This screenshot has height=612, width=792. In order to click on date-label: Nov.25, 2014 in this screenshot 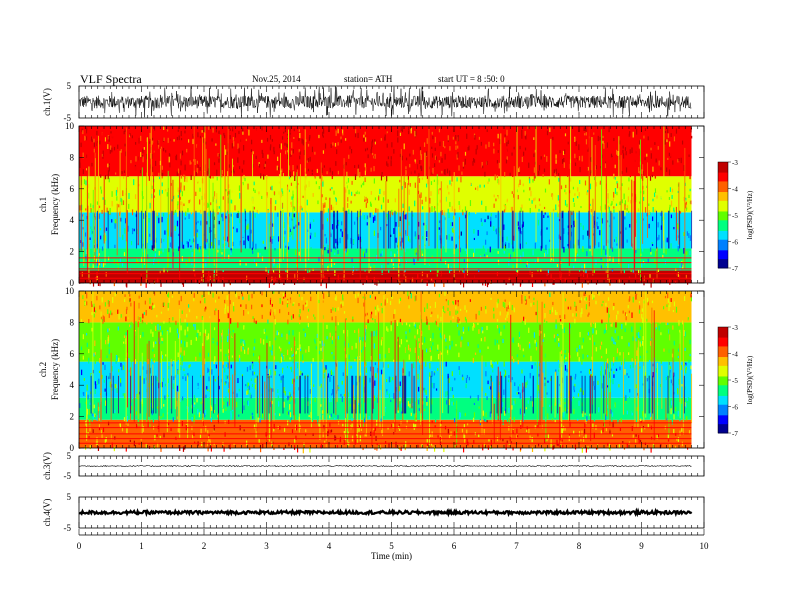, I will do `click(276, 79)`.